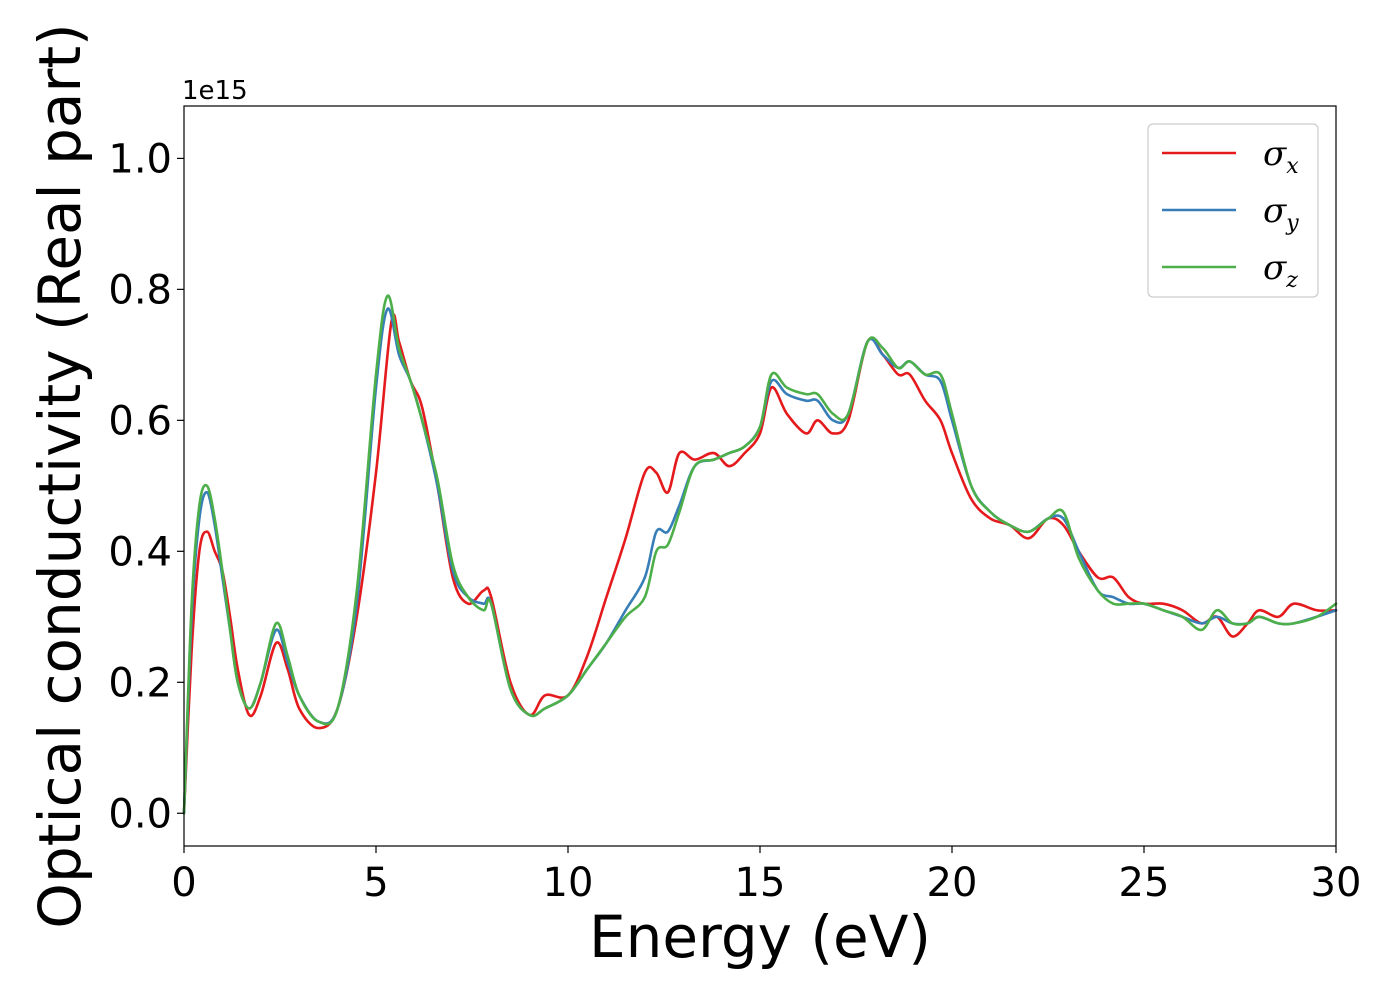  I want to click on y-tick-label: 0.0, so click(140, 814).